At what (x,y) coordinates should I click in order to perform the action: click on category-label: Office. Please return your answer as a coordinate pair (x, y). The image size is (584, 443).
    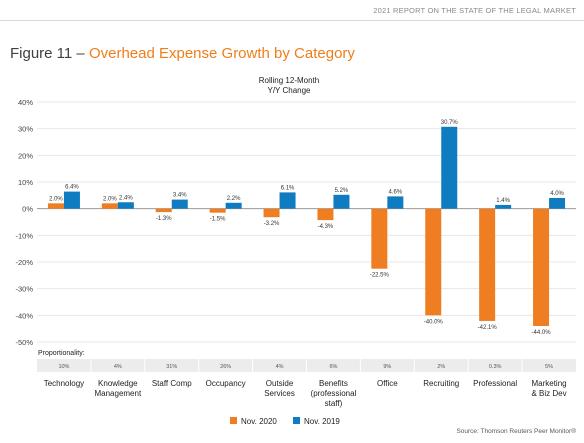
    Looking at the image, I should click on (387, 383).